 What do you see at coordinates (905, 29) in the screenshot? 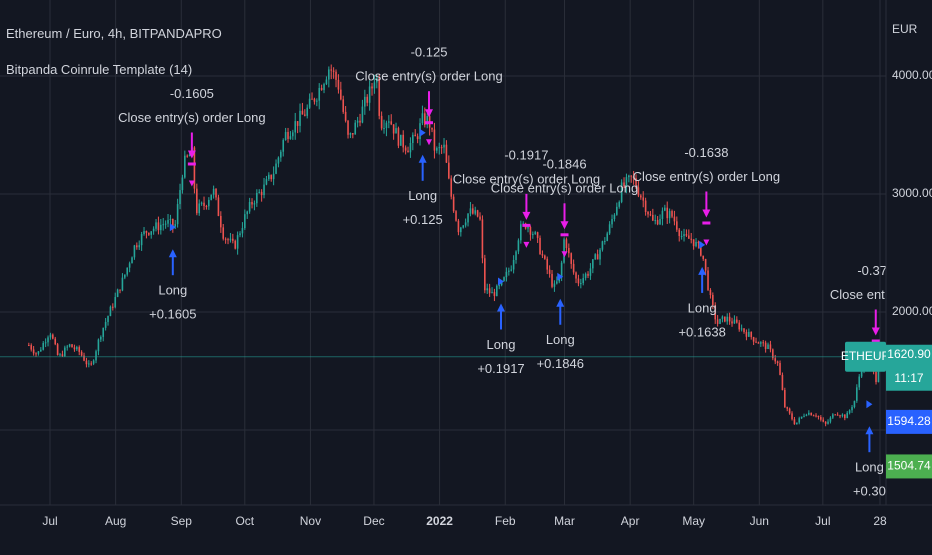
I see `currency-label: EUR` at bounding box center [905, 29].